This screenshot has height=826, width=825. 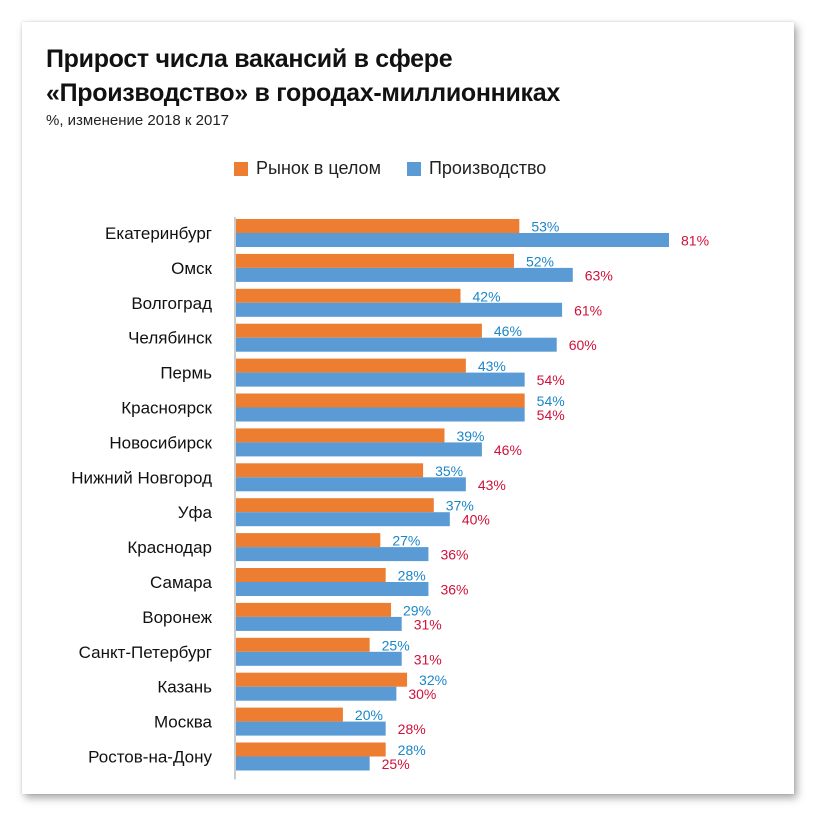 What do you see at coordinates (181, 582) in the screenshot?
I see `category-label: Самара` at bounding box center [181, 582].